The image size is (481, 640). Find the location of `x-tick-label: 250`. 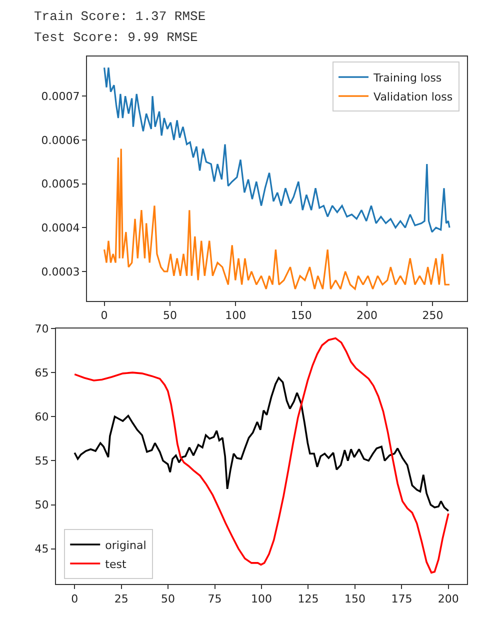

x-tick-label: 250 is located at coordinates (433, 315).